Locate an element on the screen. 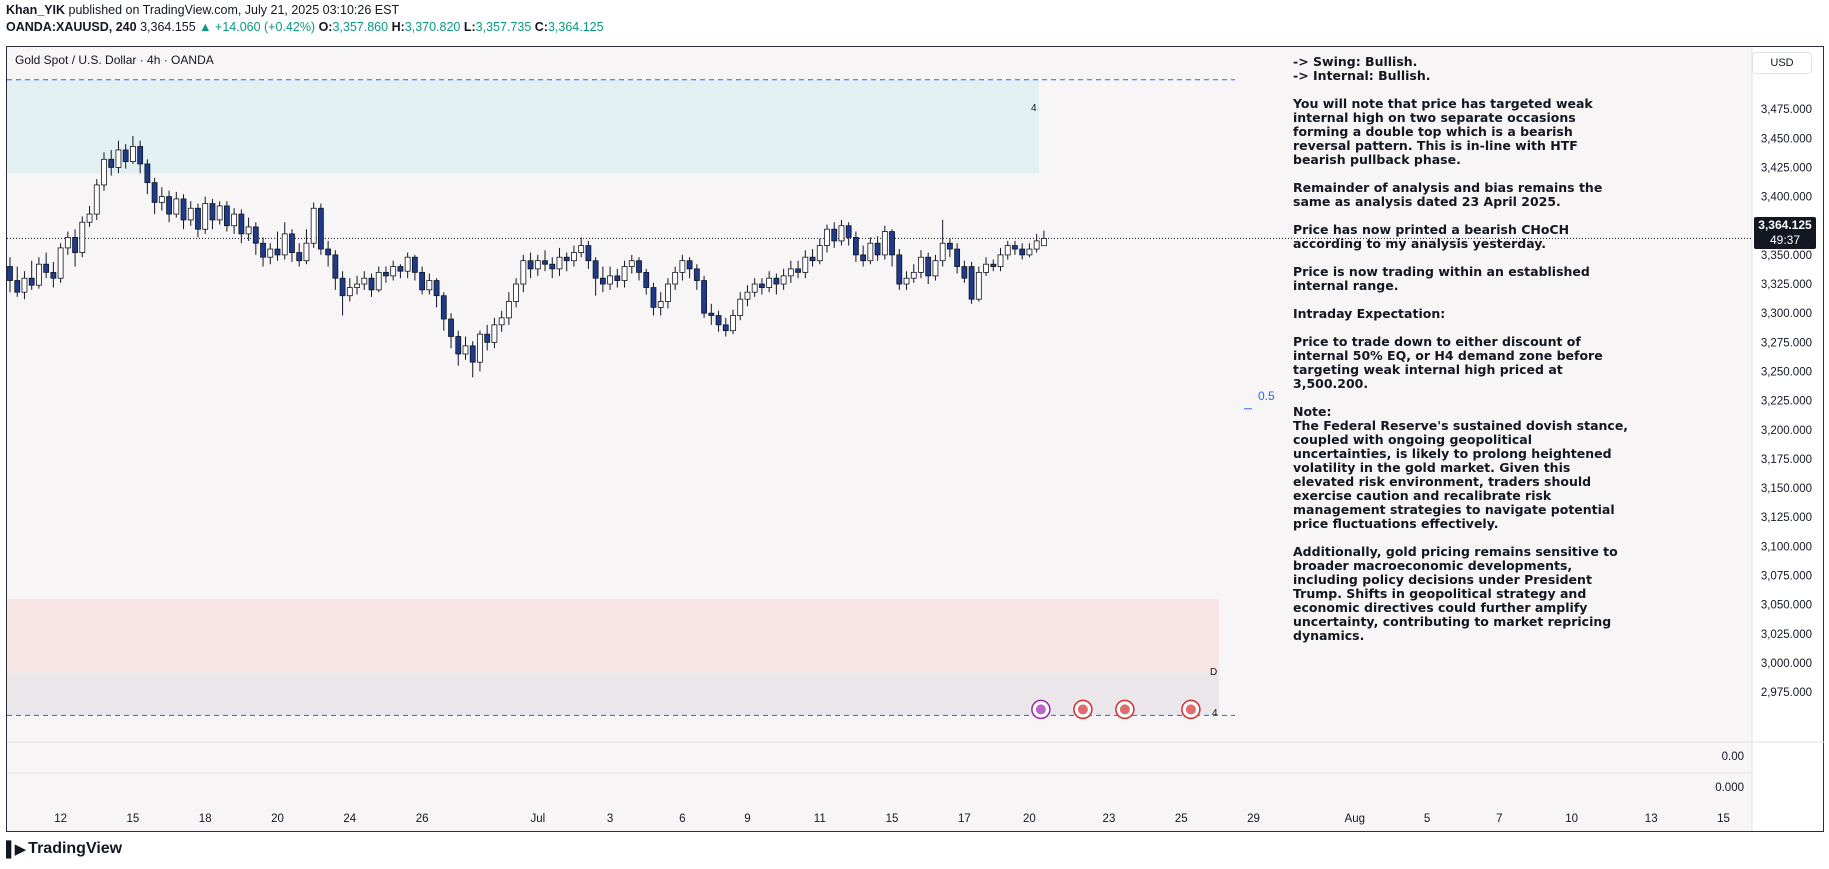 The height and width of the screenshot is (869, 1829). price-tick-label: 3,100.000 is located at coordinates (1786, 547).